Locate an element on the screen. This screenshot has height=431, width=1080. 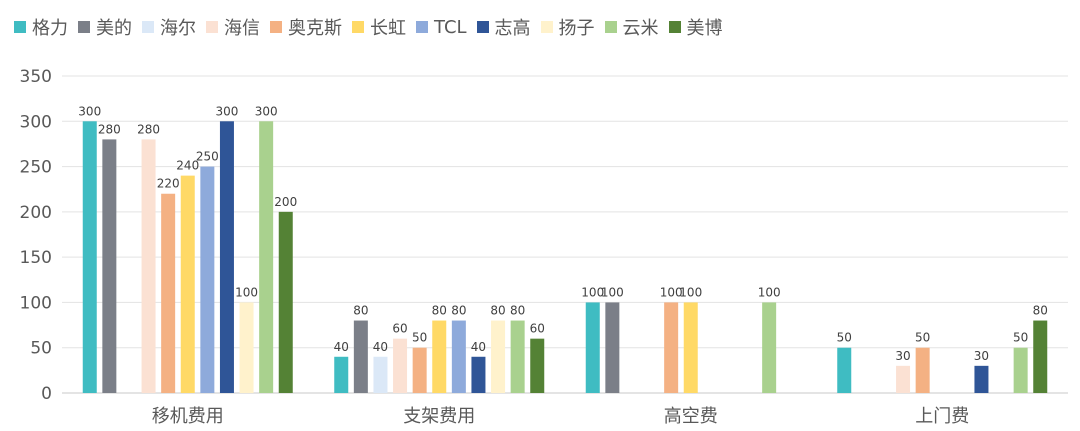
y-tick-label: 350 is located at coordinates (36, 77).